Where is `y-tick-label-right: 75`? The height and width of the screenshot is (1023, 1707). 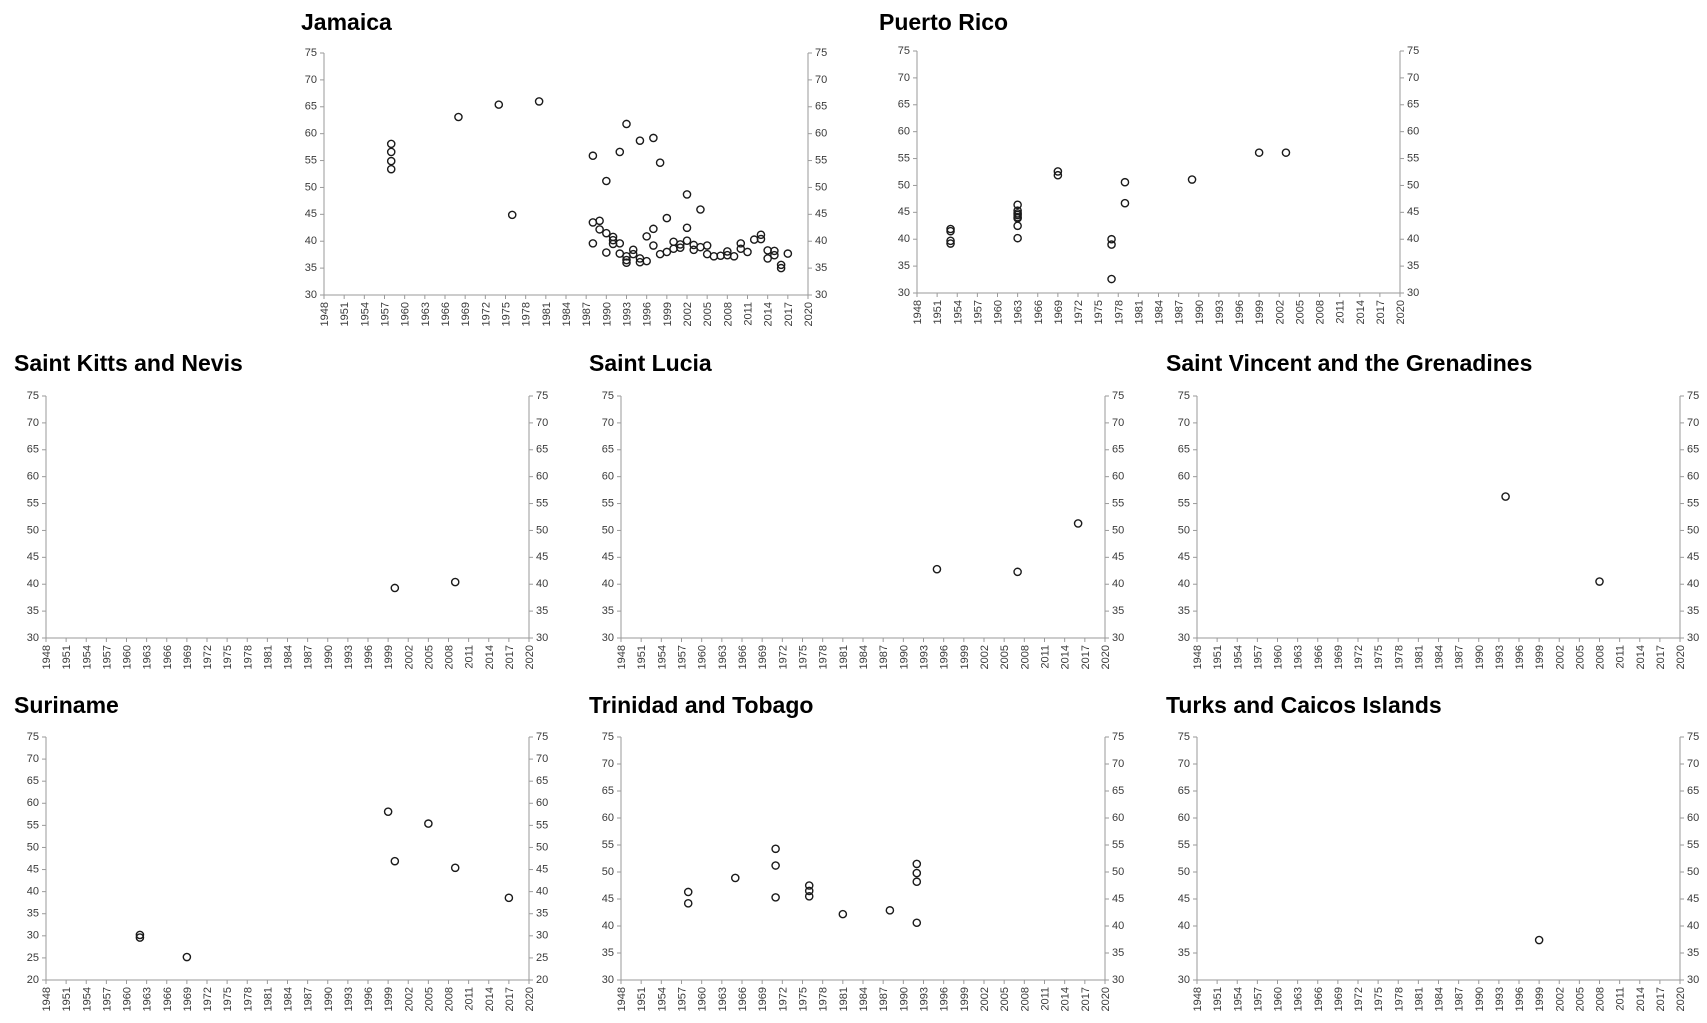
y-tick-label-right: 75 is located at coordinates (1693, 737).